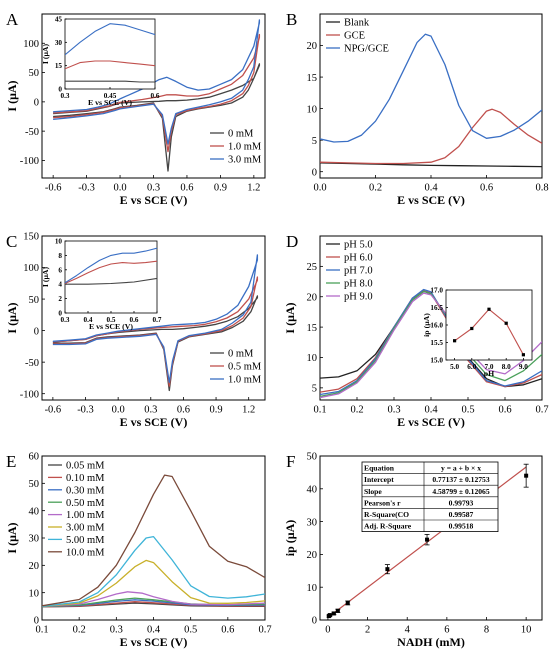 This screenshot has height=669, width=550. What do you see at coordinates (431, 642) in the screenshot?
I see `x-axis-label: NADH (mM)` at bounding box center [431, 642].